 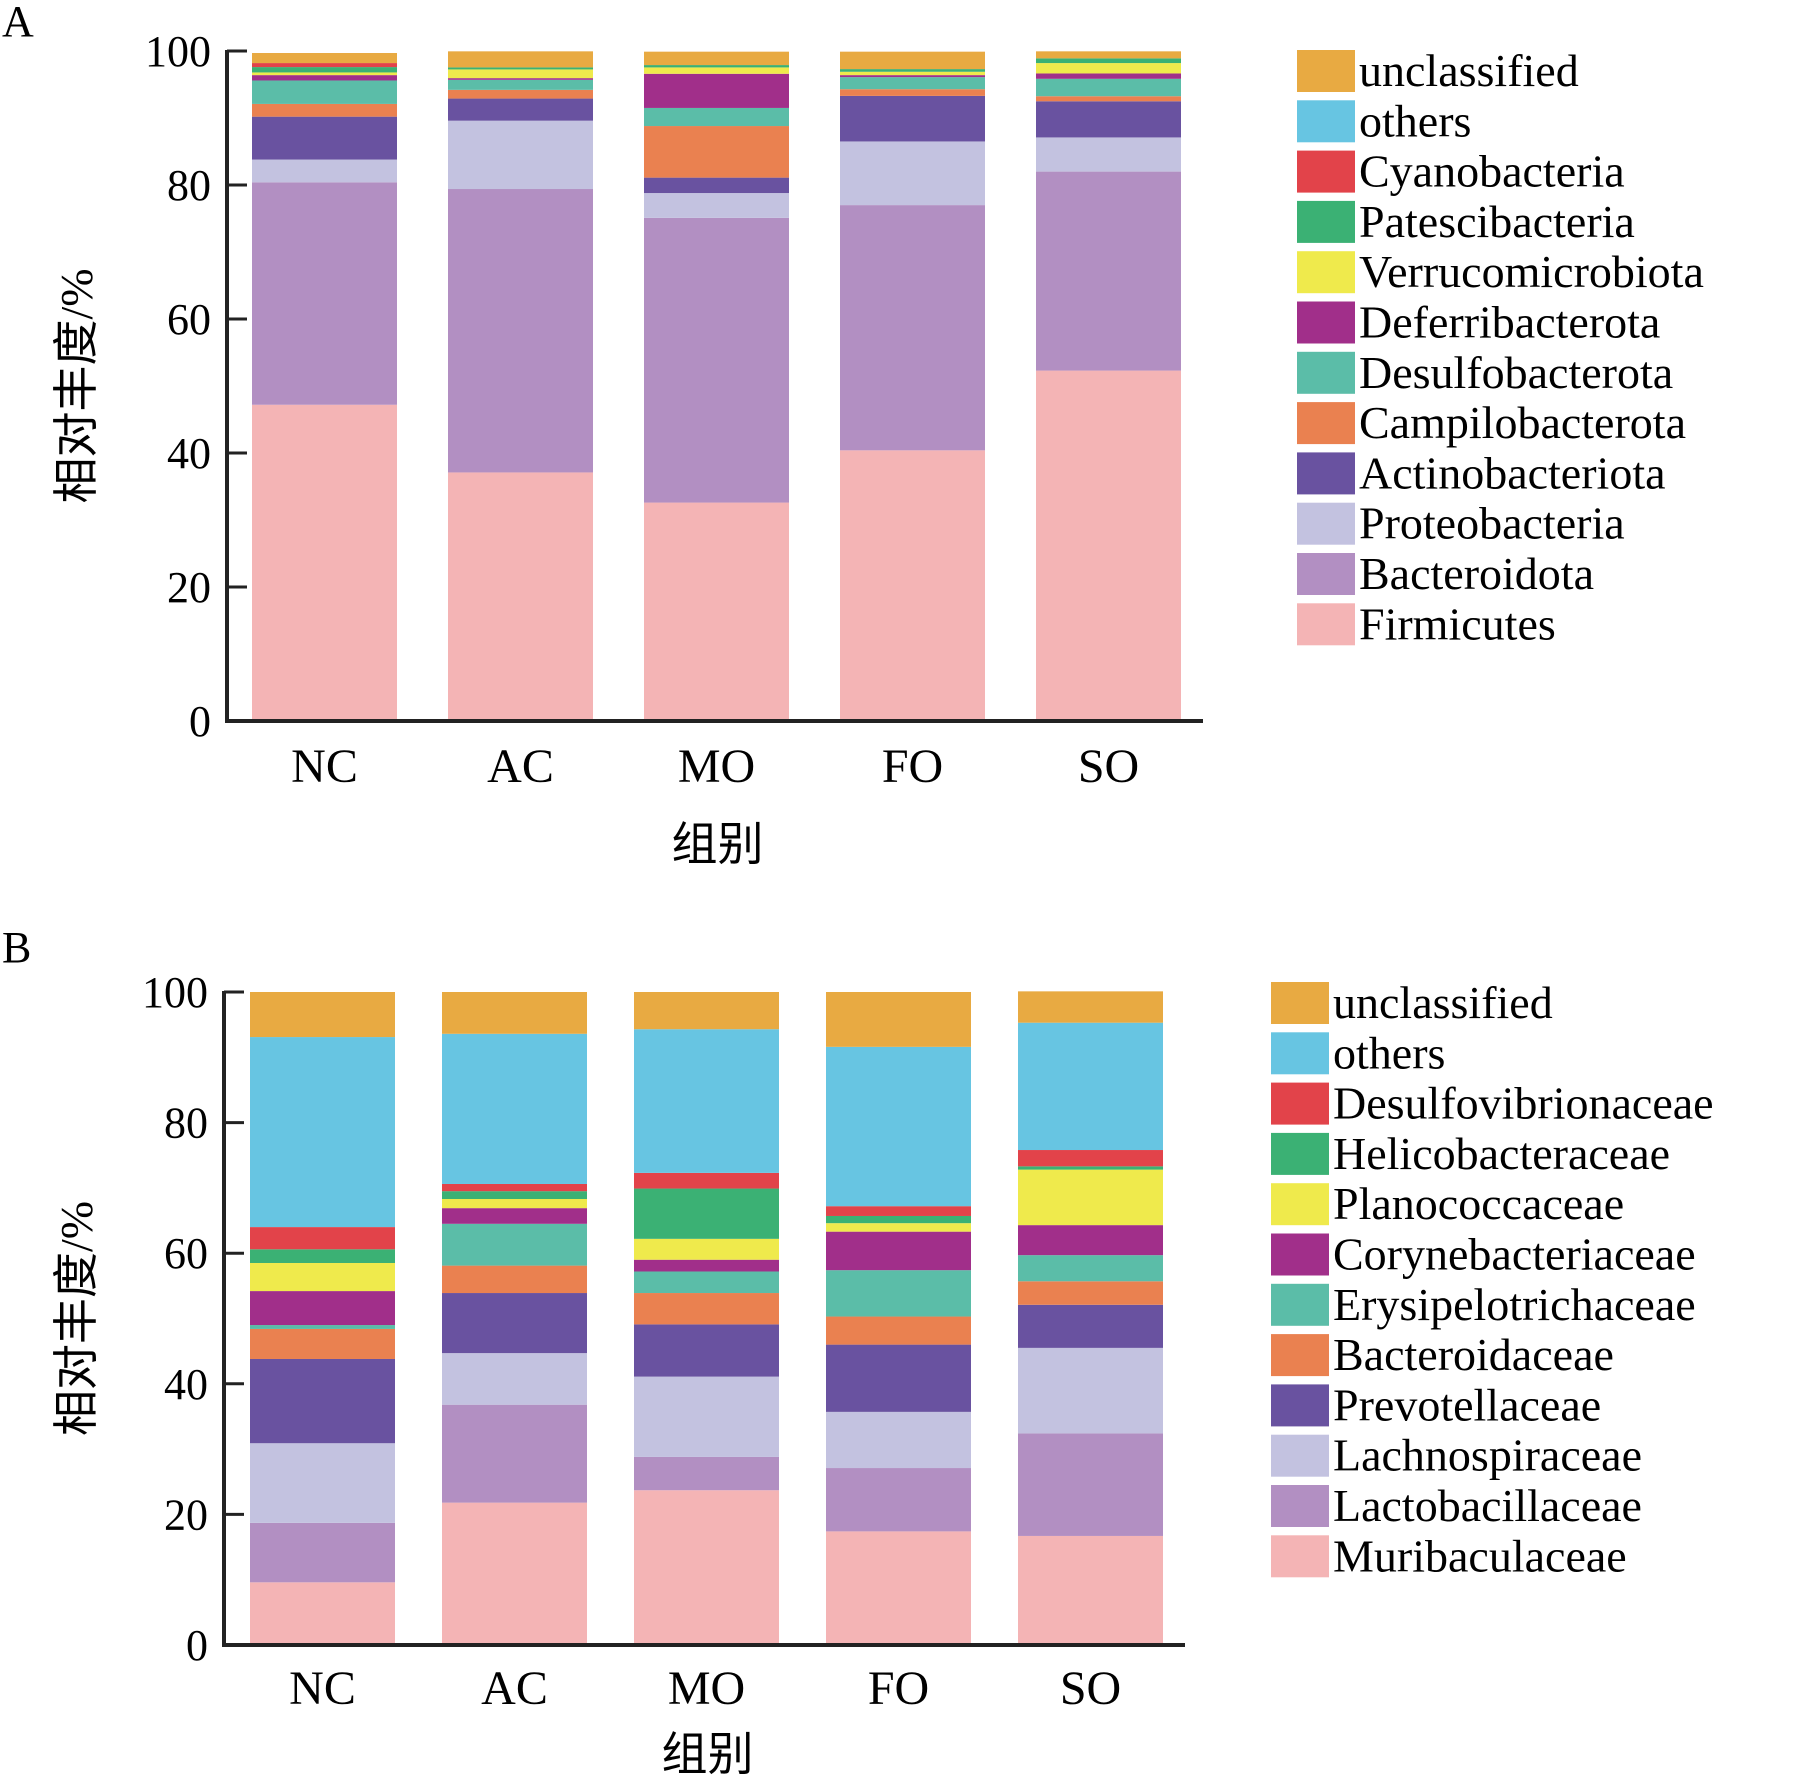 I want to click on bar-stack-nc, so click(x=324, y=387).